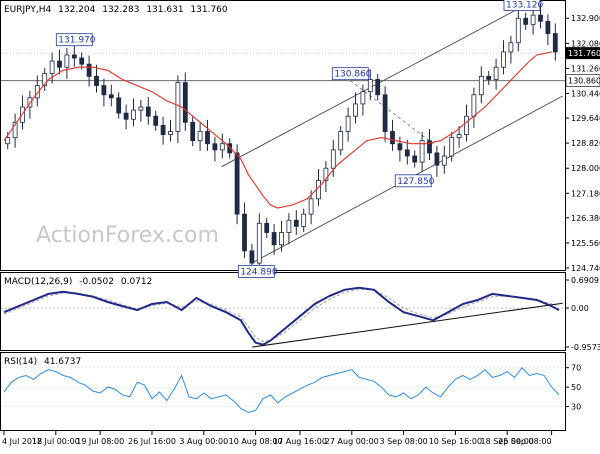  I want to click on price-ytick-label: 128.000, so click(585, 168).